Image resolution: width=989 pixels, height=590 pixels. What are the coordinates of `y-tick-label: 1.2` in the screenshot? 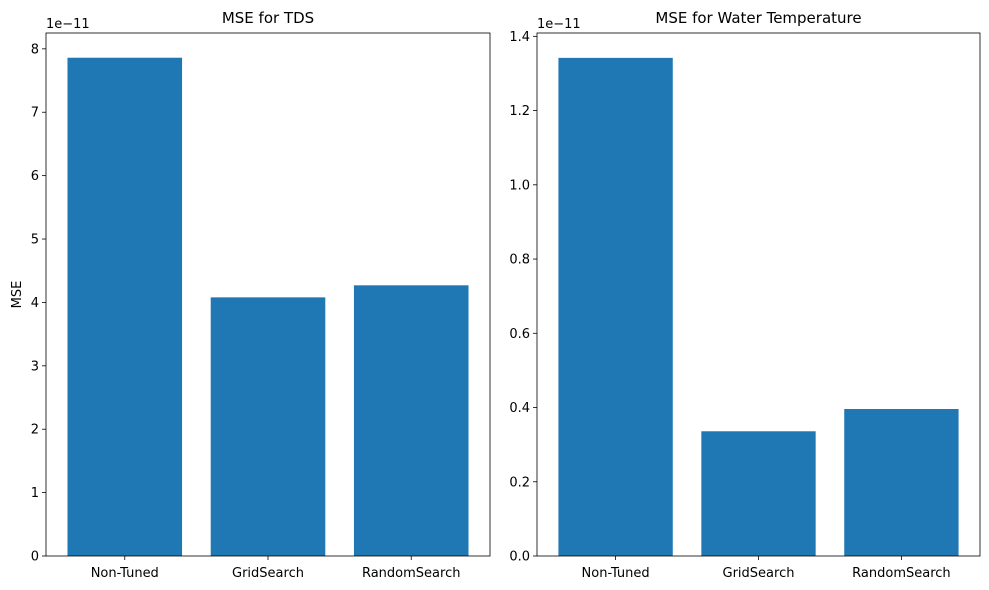 It's located at (519, 111).